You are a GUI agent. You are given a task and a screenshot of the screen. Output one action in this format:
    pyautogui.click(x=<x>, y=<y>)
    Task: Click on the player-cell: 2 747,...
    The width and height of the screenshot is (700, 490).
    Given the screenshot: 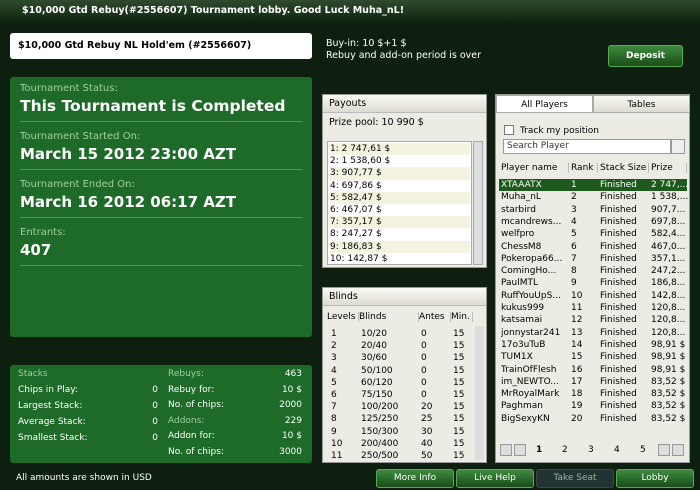 What is the action you would take?
    pyautogui.click(x=669, y=185)
    